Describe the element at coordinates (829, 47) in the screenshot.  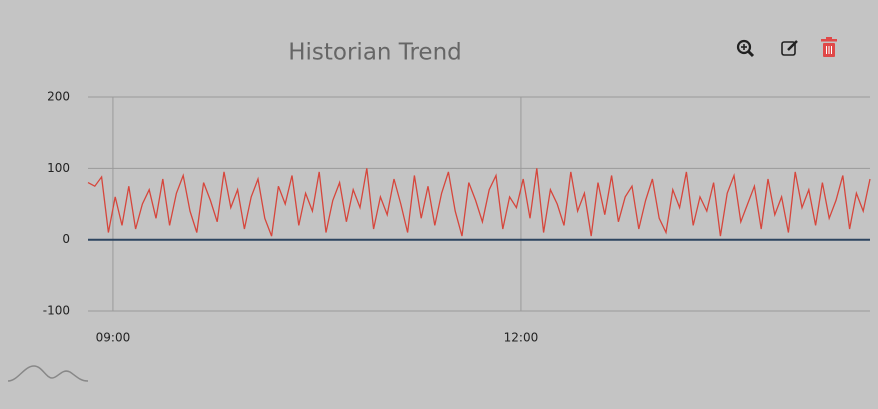
I see `delete-icon` at that location.